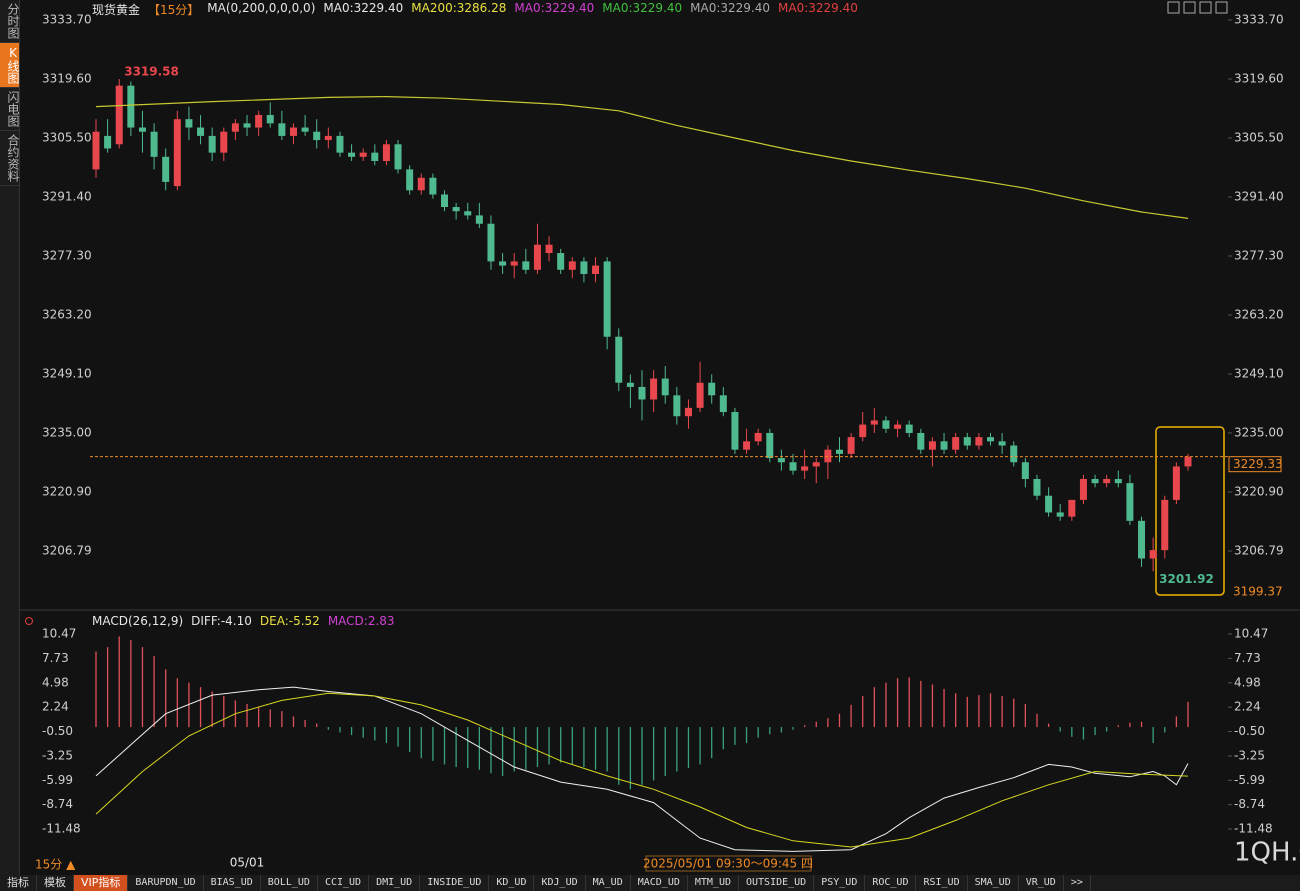 The image size is (1300, 891). I want to click on sidebar-tab: K线图, so click(10, 65).